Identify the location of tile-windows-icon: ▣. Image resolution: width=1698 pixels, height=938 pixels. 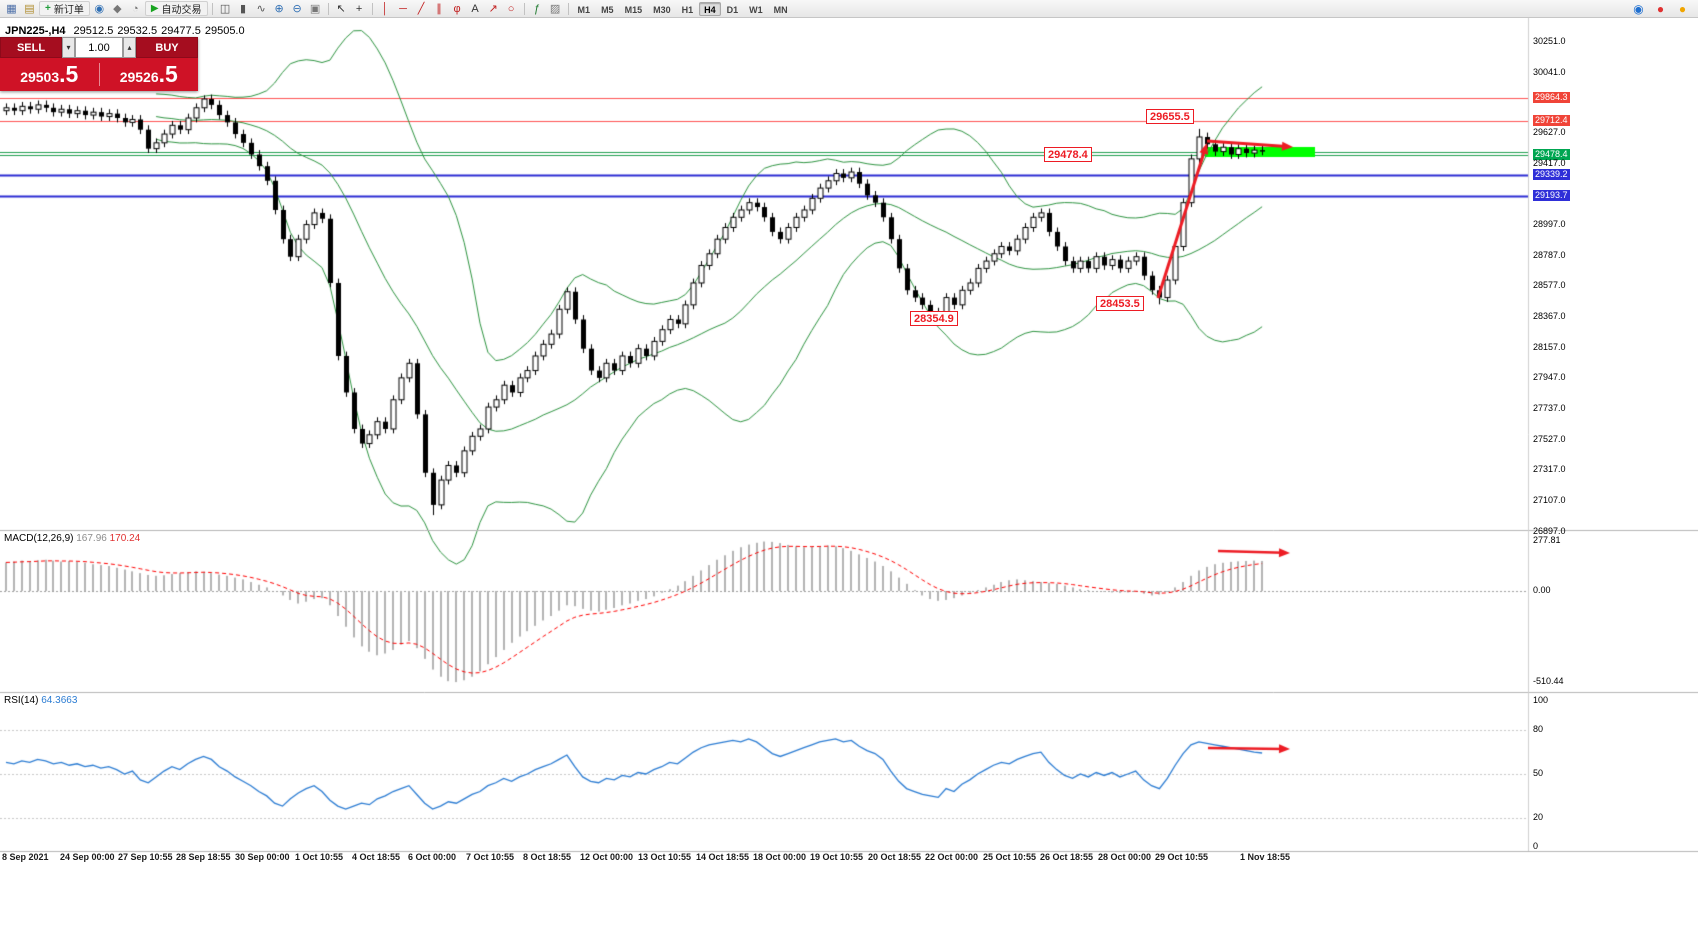
(315, 9).